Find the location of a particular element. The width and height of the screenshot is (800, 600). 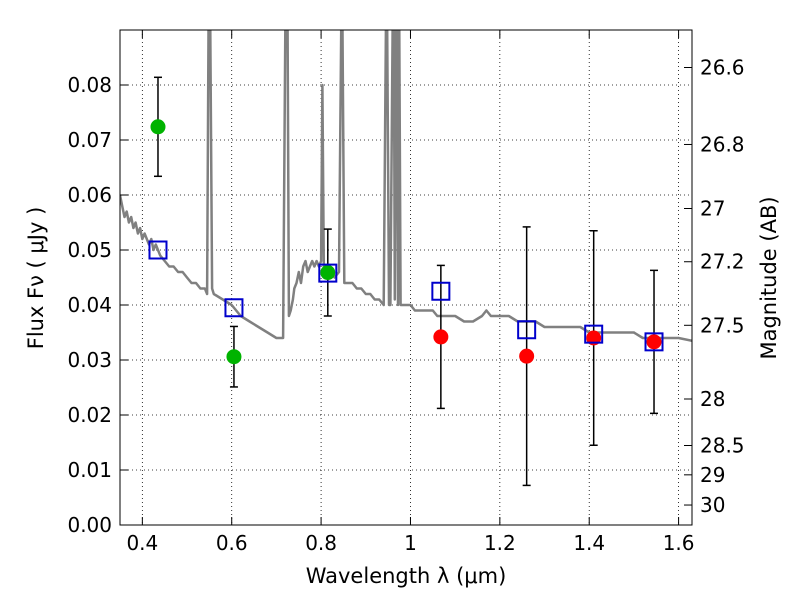

x-tick-label: 0.4 is located at coordinates (142, 543).